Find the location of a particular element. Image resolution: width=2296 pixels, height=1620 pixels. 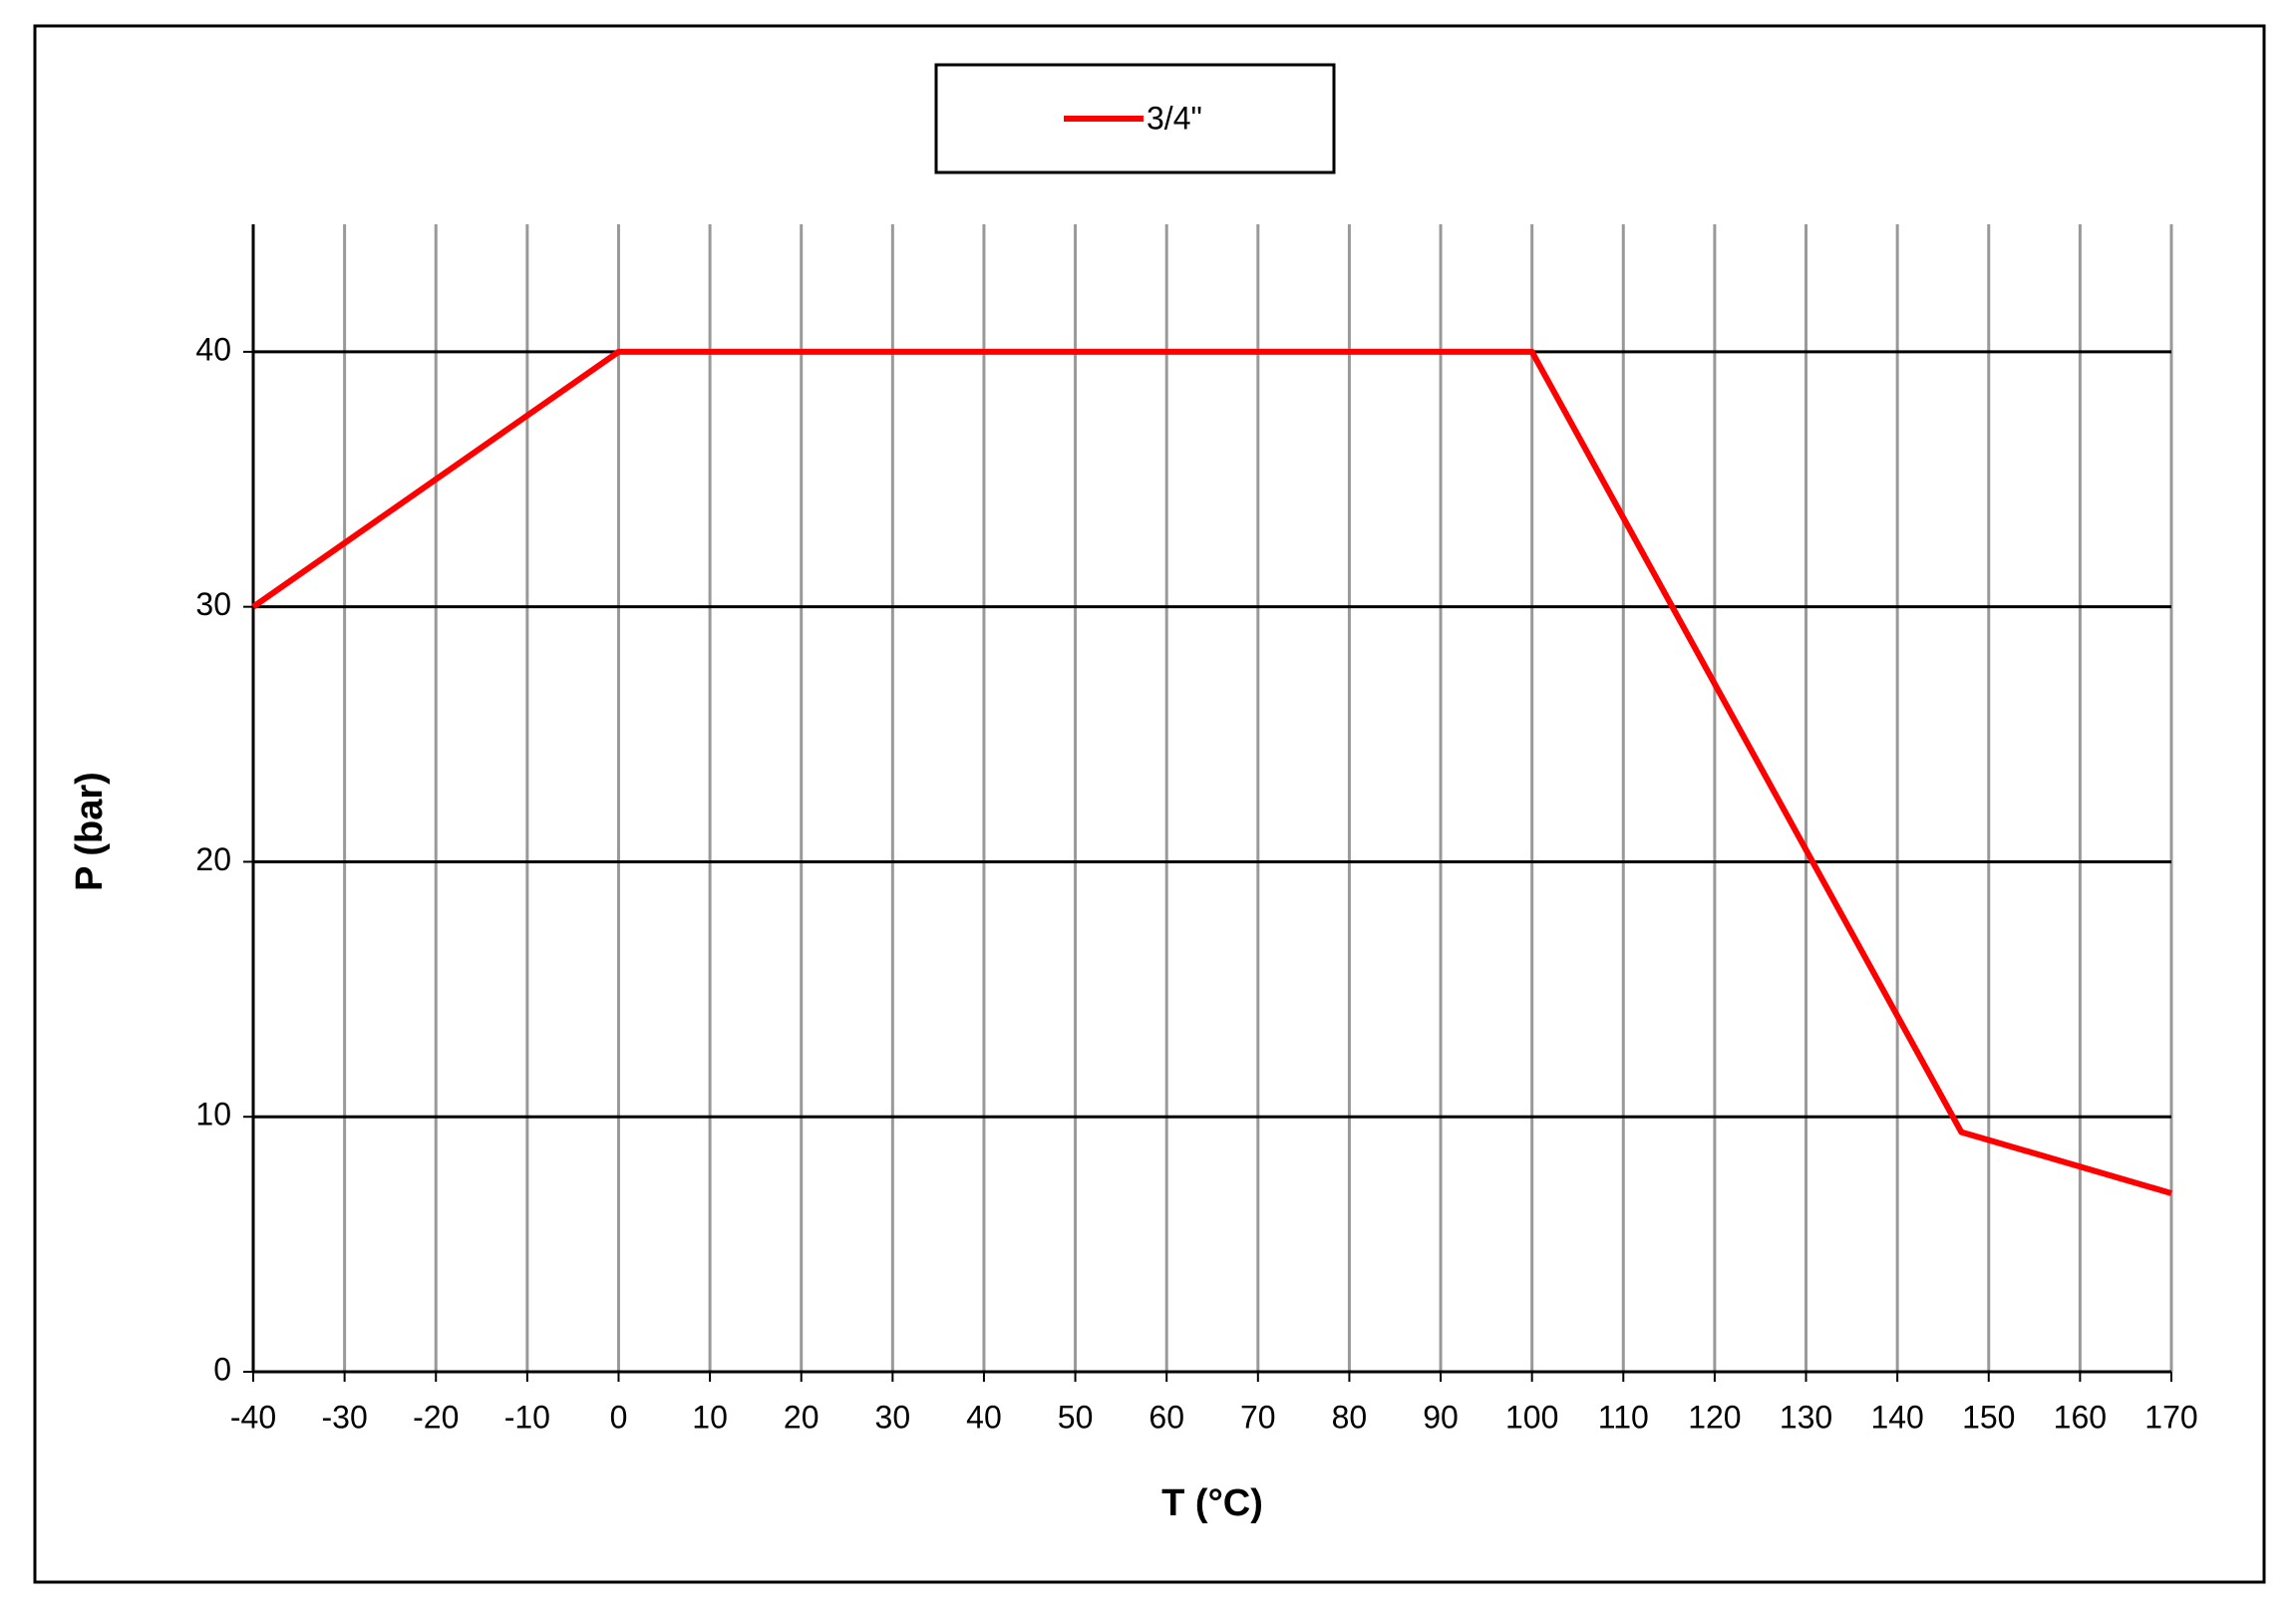

y-tick-label: 0 is located at coordinates (222, 1369).